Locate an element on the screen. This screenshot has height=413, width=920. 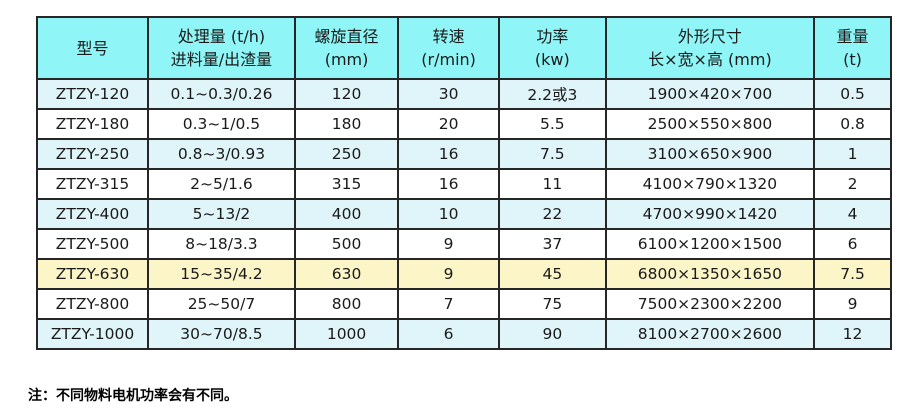
cell-dimensions: 6100×1200×1500 is located at coordinates (710, 244).